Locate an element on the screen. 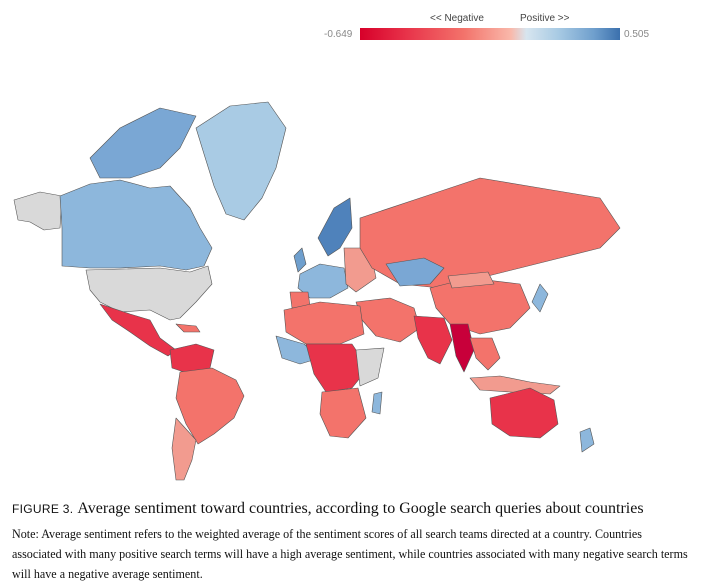 This screenshot has width=701, height=584. figure-label: FIGURE 3. is located at coordinates (43, 509).